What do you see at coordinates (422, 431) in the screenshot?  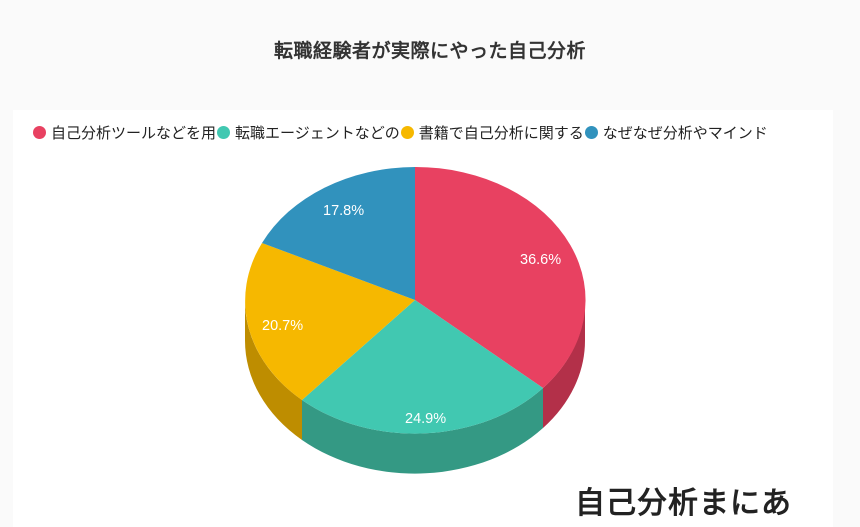 I see `slice-side-agent` at bounding box center [422, 431].